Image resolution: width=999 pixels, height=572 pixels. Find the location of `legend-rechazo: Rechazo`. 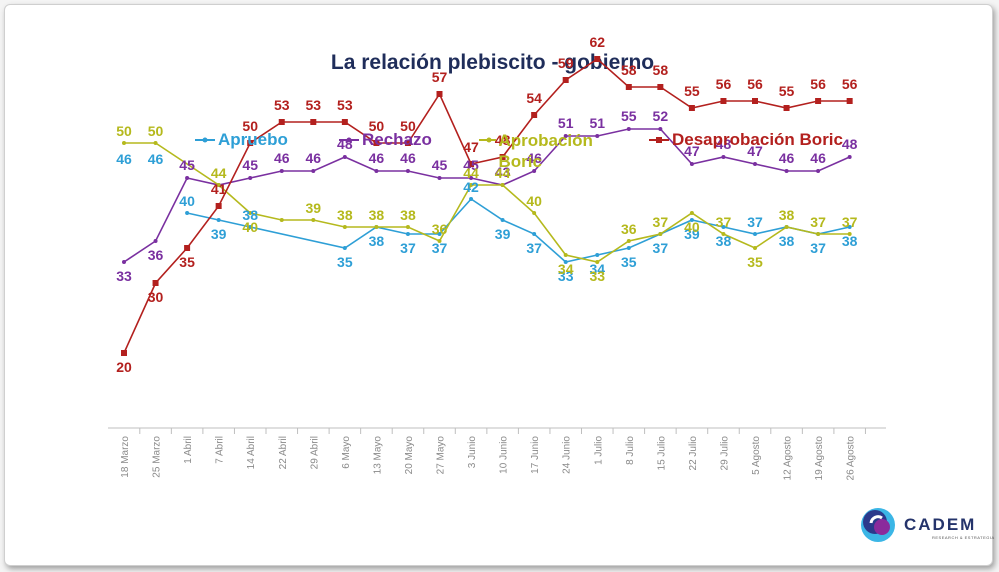

legend-rechazo: Rechazo is located at coordinates (385, 140).